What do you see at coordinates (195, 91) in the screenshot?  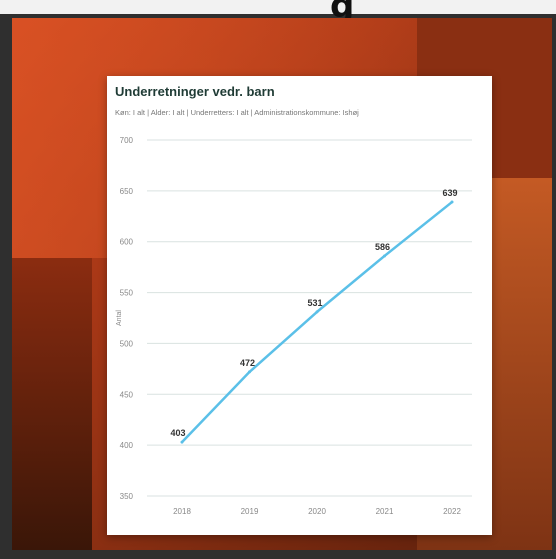 I see `chart-title: Underretninger vedr. barn` at bounding box center [195, 91].